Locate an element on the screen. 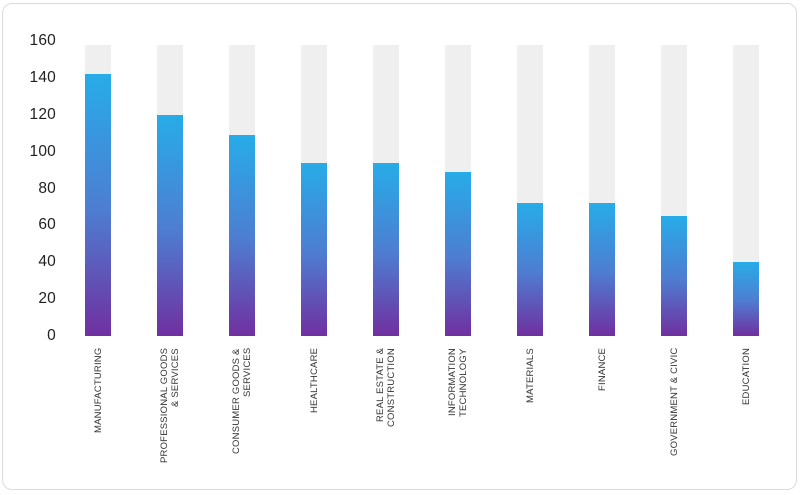  x-axis-label: MANUFACTURING is located at coordinates (98, 391).